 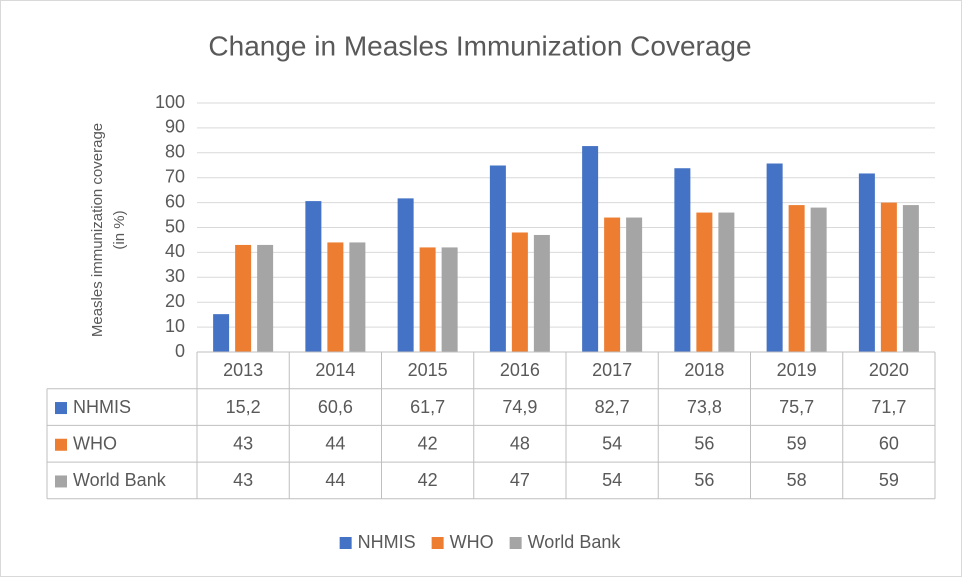 What do you see at coordinates (428, 370) in the screenshot?
I see `x-tick-label: 2015` at bounding box center [428, 370].